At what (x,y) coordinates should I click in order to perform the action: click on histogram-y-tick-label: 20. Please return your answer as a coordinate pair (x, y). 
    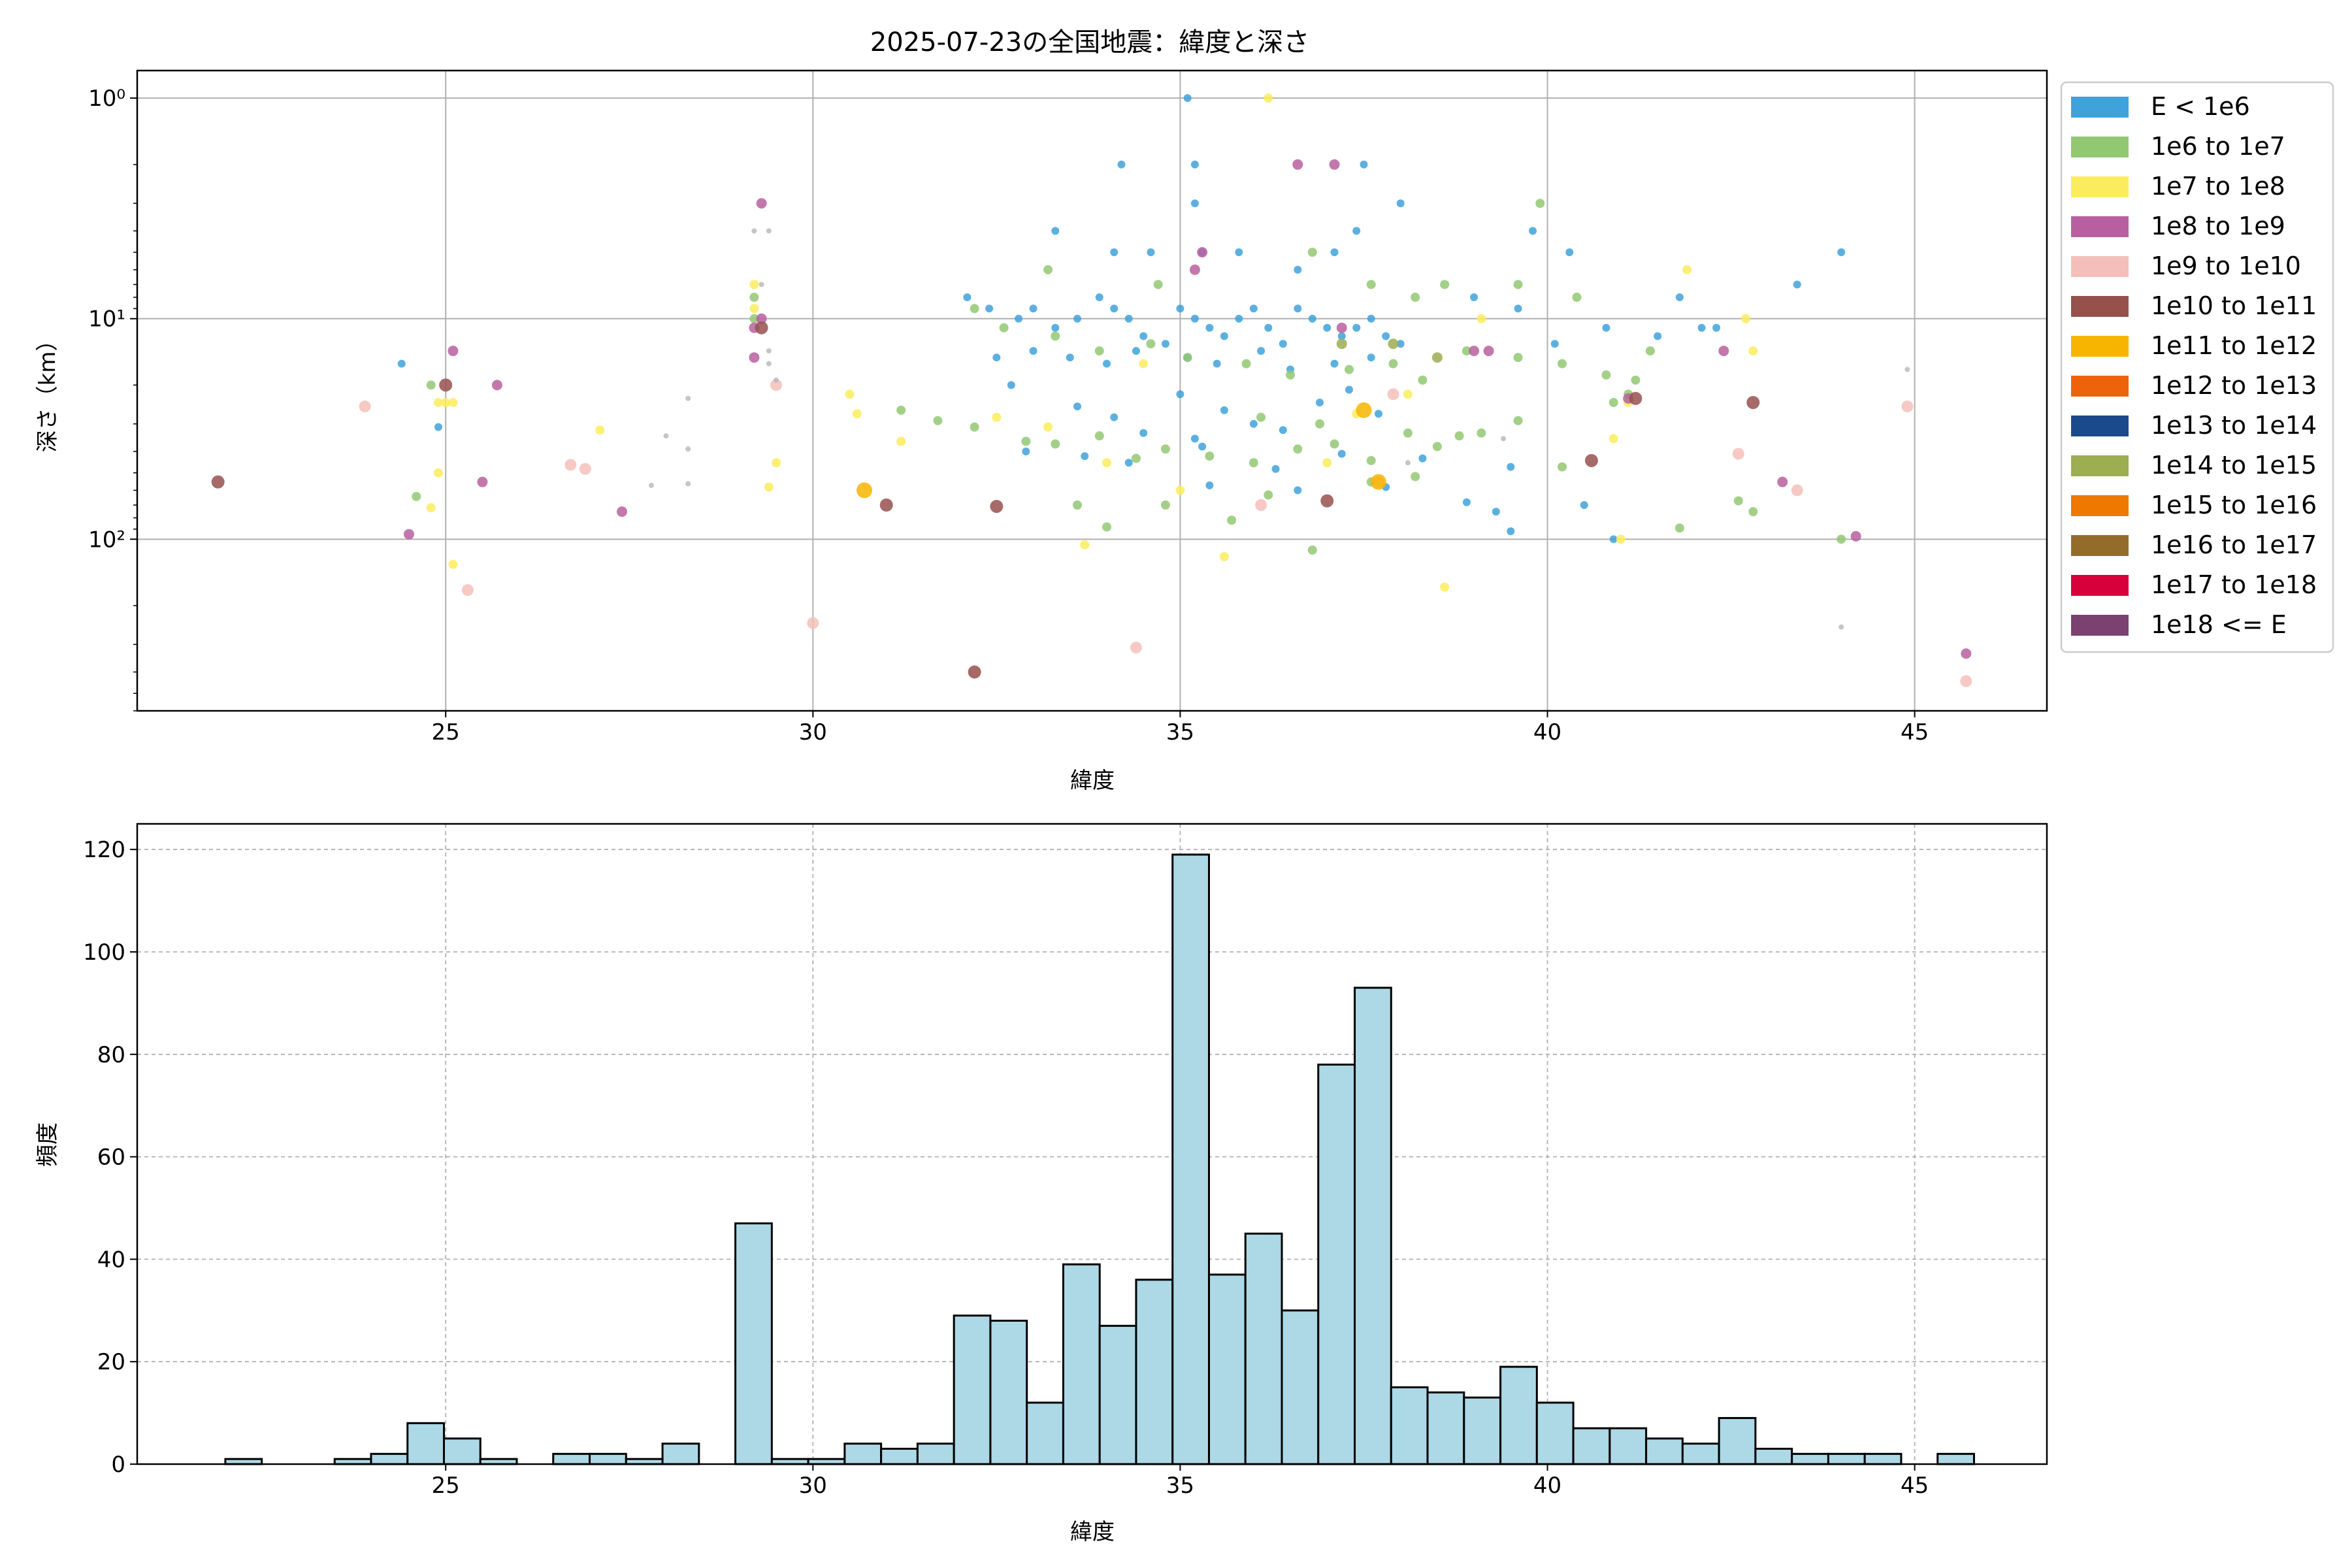
    Looking at the image, I should click on (111, 1362).